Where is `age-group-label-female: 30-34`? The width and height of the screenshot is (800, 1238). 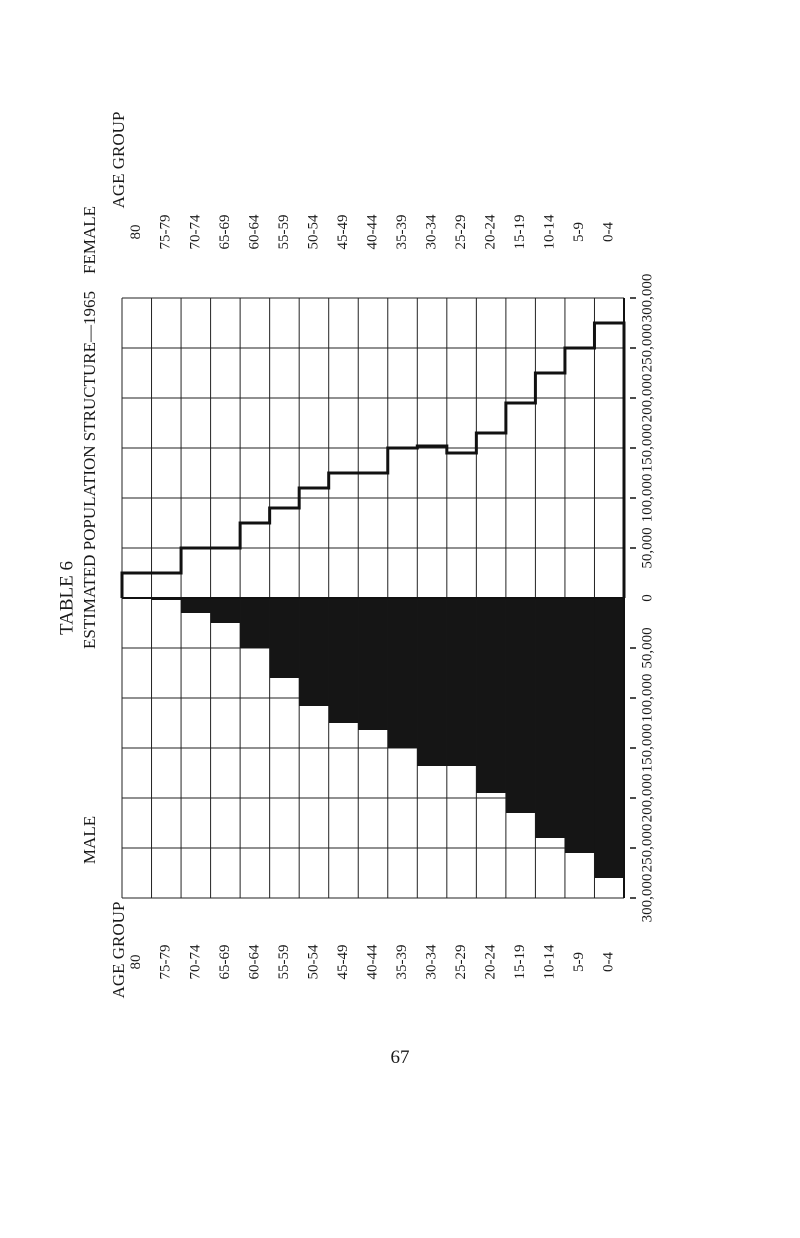 age-group-label-female: 30-34 is located at coordinates (431, 231).